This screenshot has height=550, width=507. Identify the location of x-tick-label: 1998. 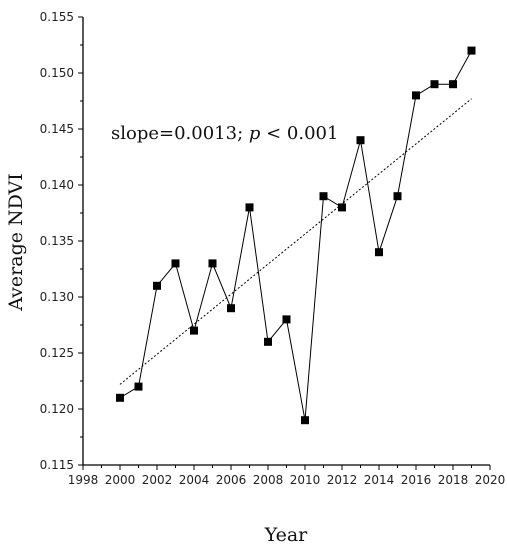
(83, 480).